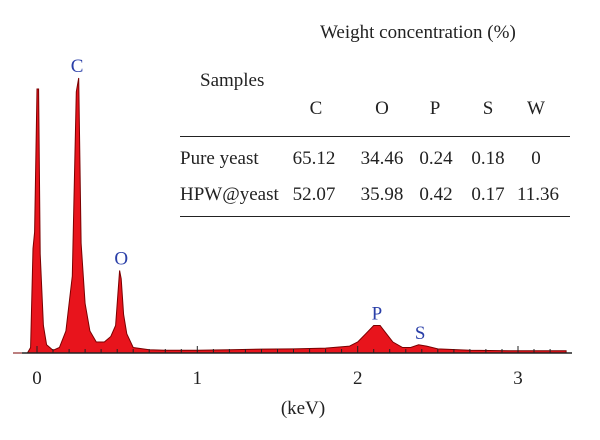 This screenshot has height=440, width=600. What do you see at coordinates (418, 32) in the screenshot?
I see `table-title: Weight concentration (%)` at bounding box center [418, 32].